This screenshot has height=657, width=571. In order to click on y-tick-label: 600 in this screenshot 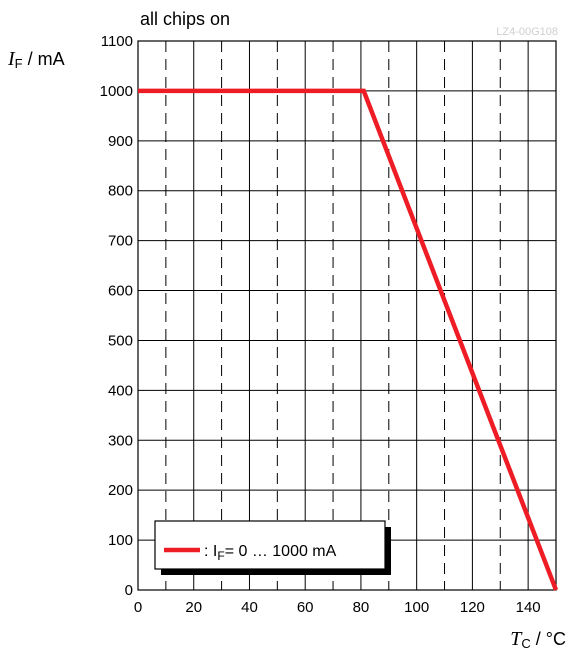, I will do `click(120, 291)`.